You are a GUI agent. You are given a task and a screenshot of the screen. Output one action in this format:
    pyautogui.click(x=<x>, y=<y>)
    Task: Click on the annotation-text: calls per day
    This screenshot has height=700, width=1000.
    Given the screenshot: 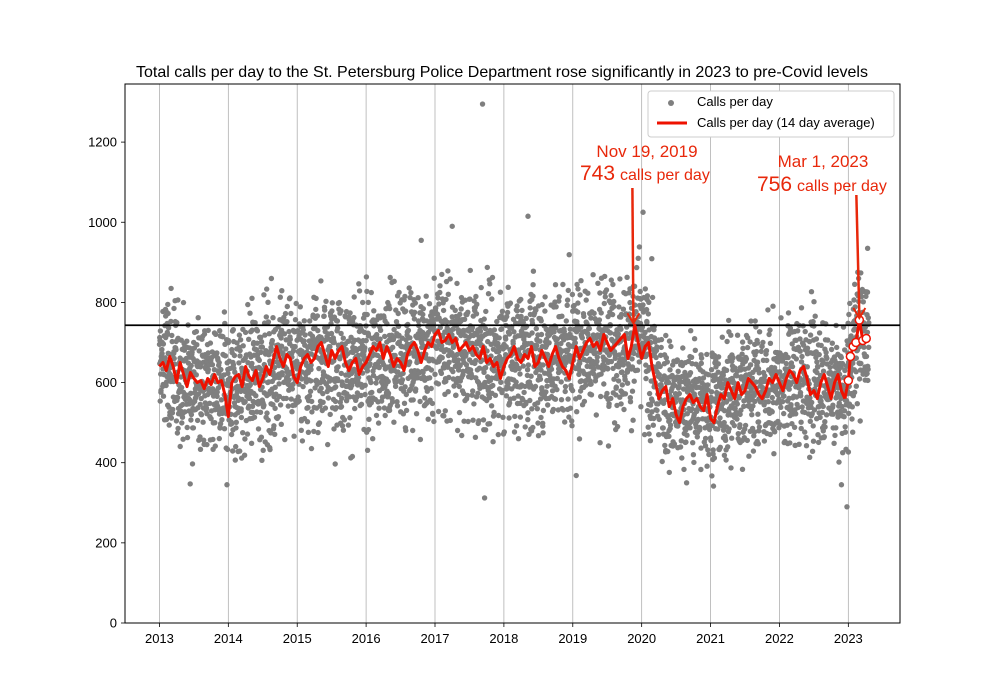 What is the action you would take?
    pyautogui.click(x=665, y=175)
    